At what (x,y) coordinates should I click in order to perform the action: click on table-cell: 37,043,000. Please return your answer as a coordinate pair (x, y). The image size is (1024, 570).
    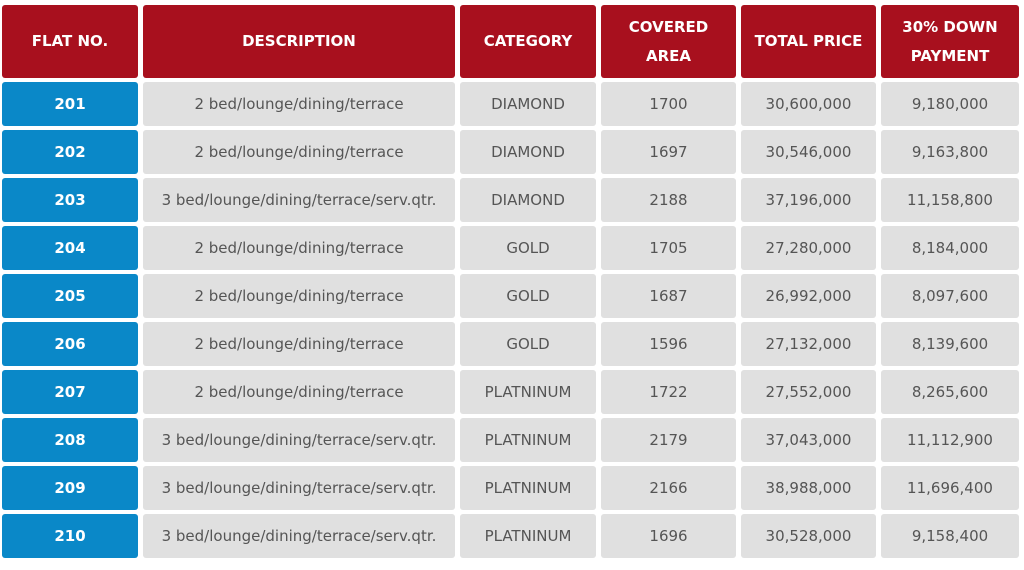
    Looking at the image, I should click on (808, 440).